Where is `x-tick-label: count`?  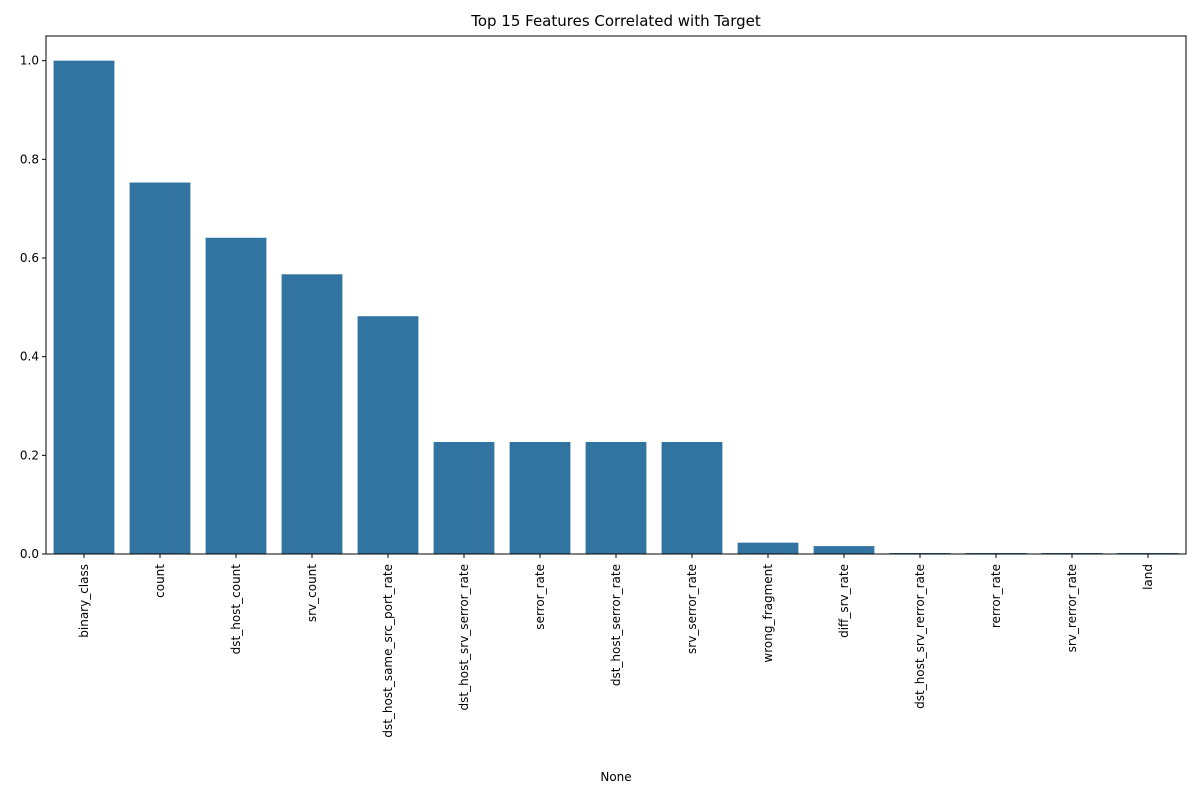 x-tick-label: count is located at coordinates (160, 581).